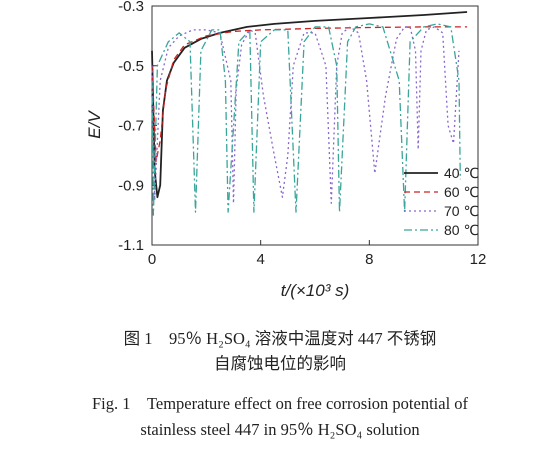 The width and height of the screenshot is (560, 454). Describe the element at coordinates (461, 230) in the screenshot. I see `legend-label: 80 ℃` at that location.